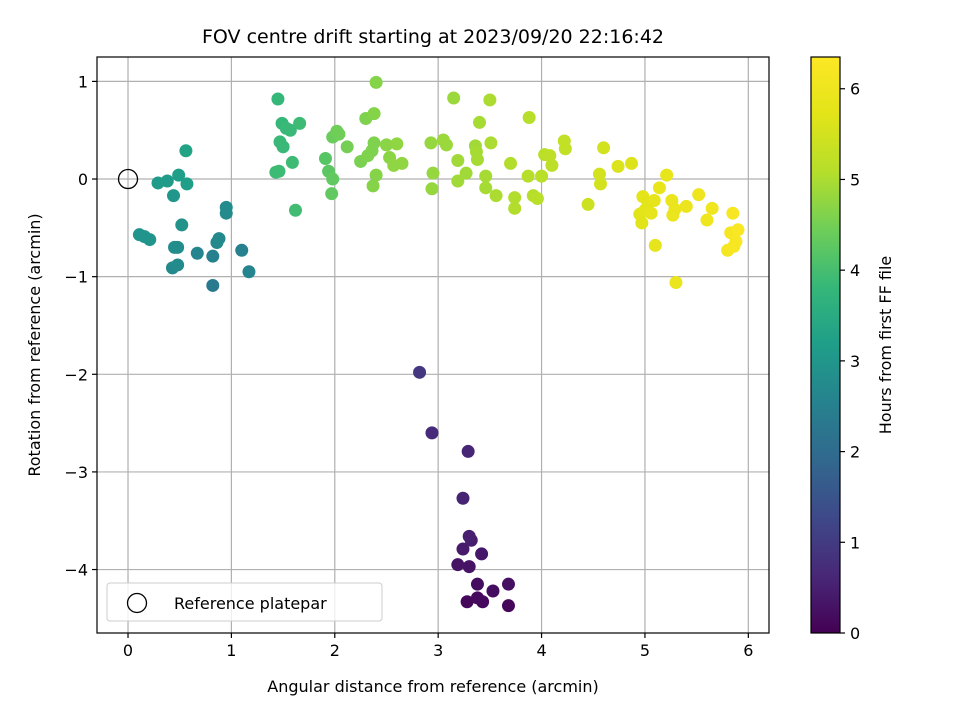 The image size is (960, 720). Describe the element at coordinates (128, 179) in the screenshot. I see `reference-marker` at that location.